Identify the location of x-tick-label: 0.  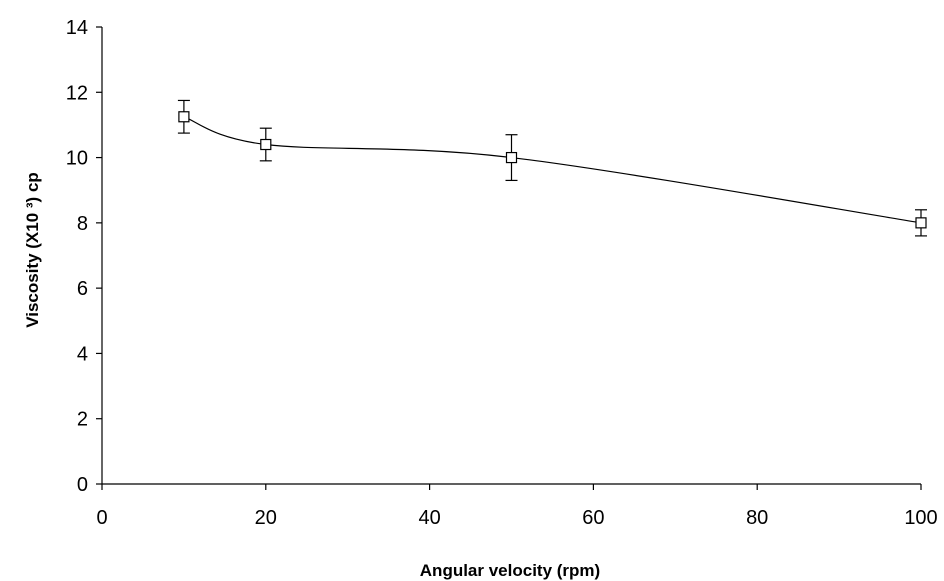
(101, 518).